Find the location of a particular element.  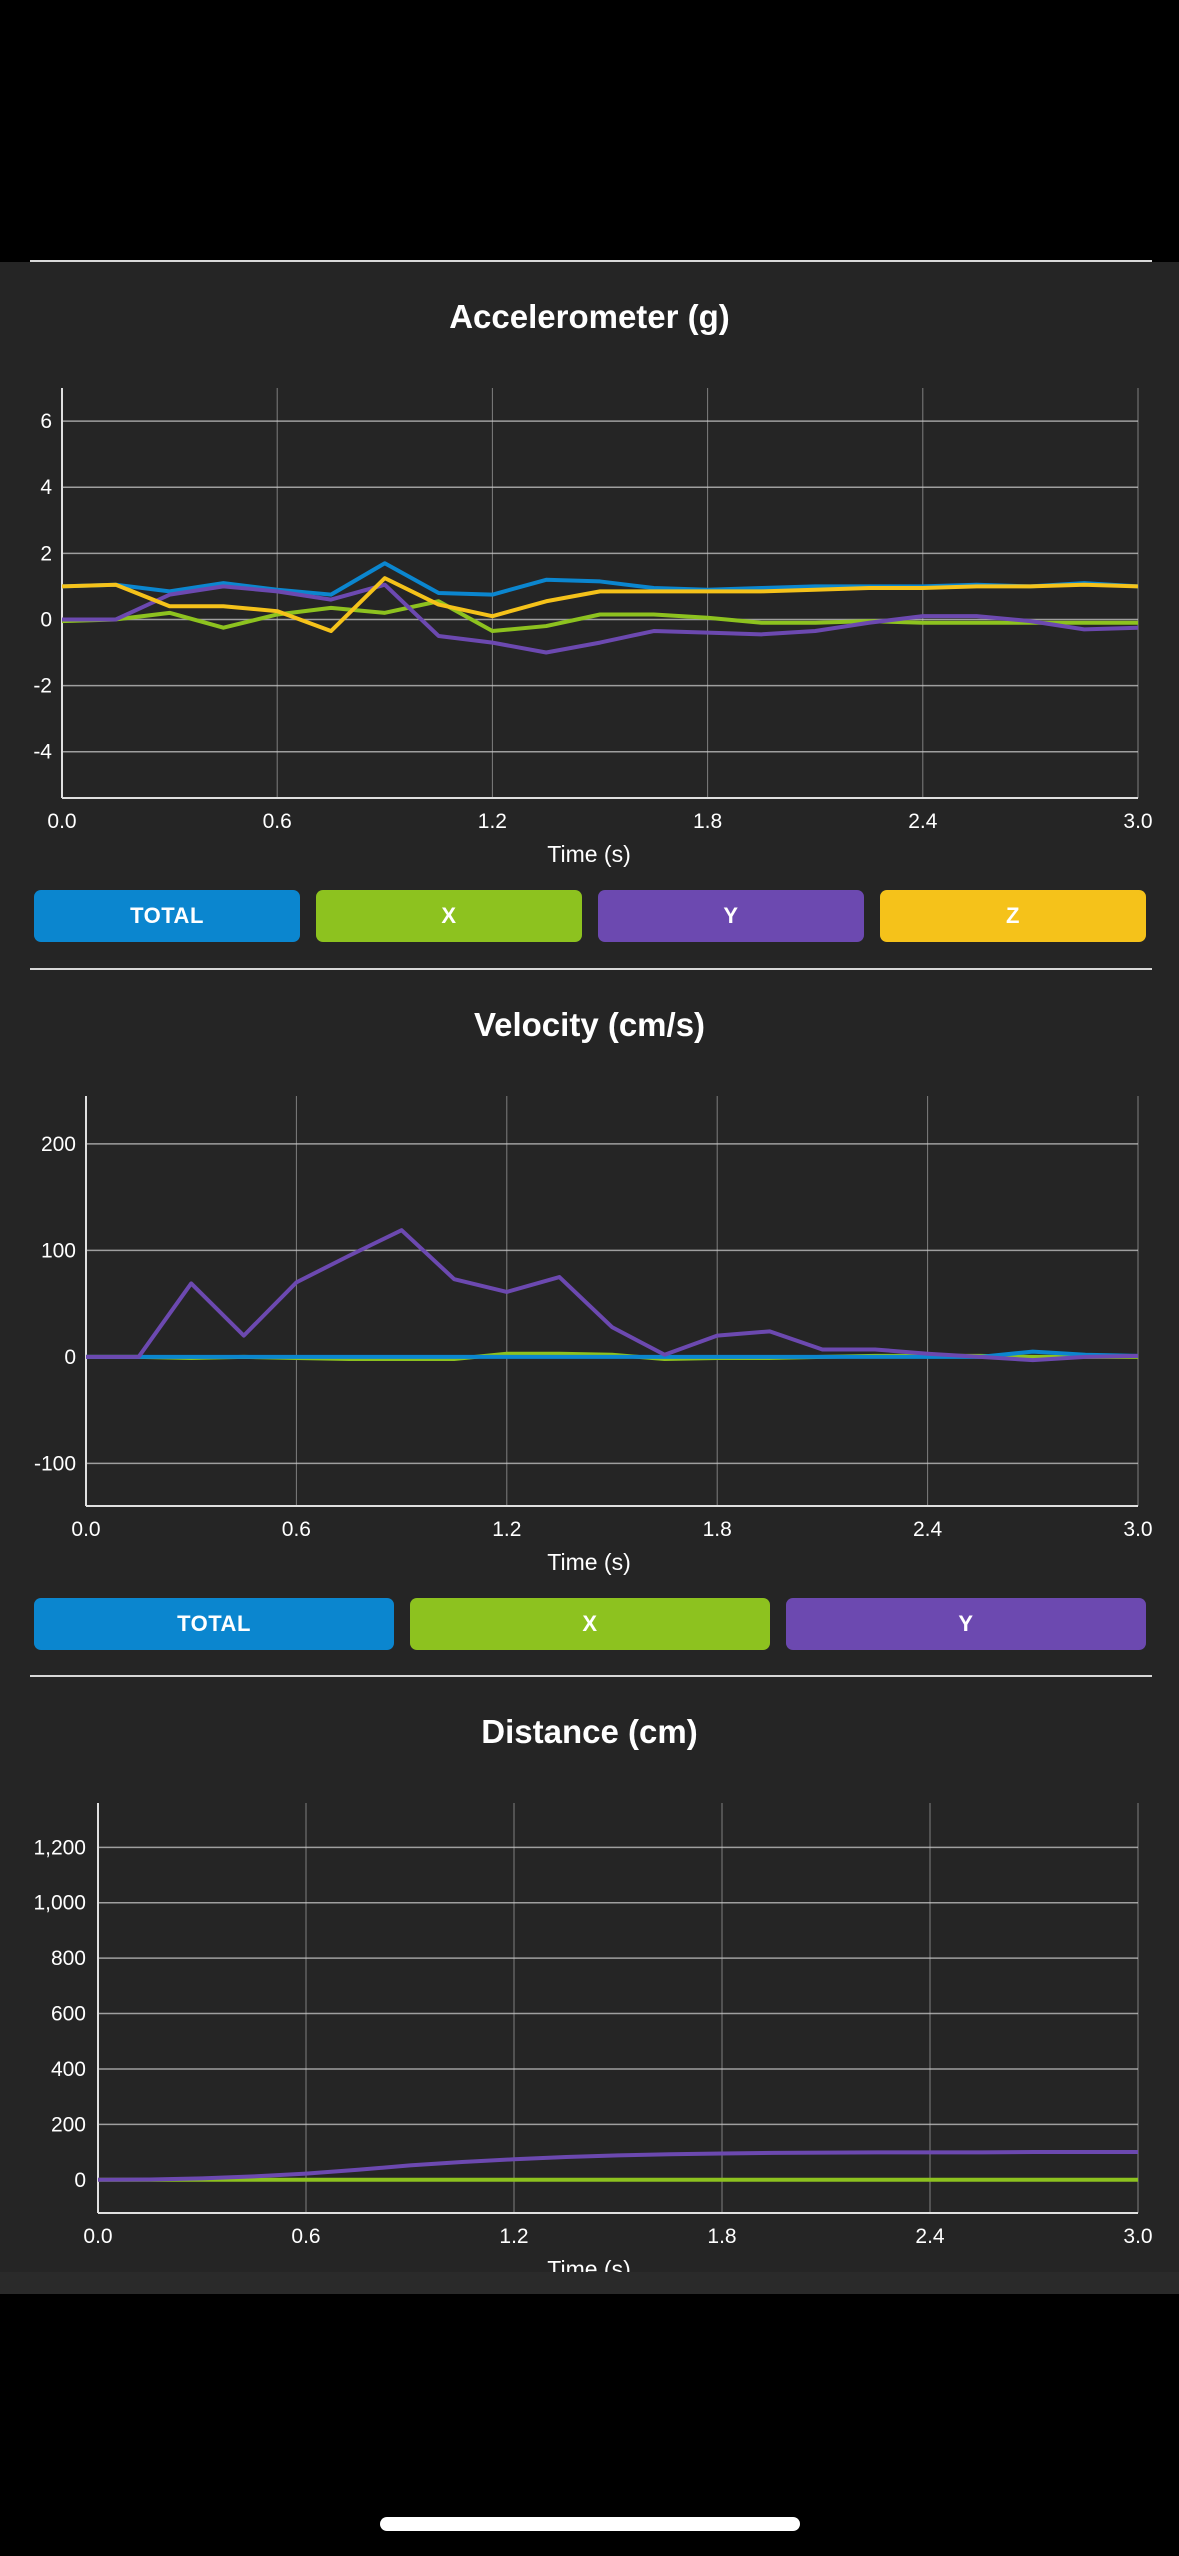

y-tick-label: -4 is located at coordinates (42, 752).